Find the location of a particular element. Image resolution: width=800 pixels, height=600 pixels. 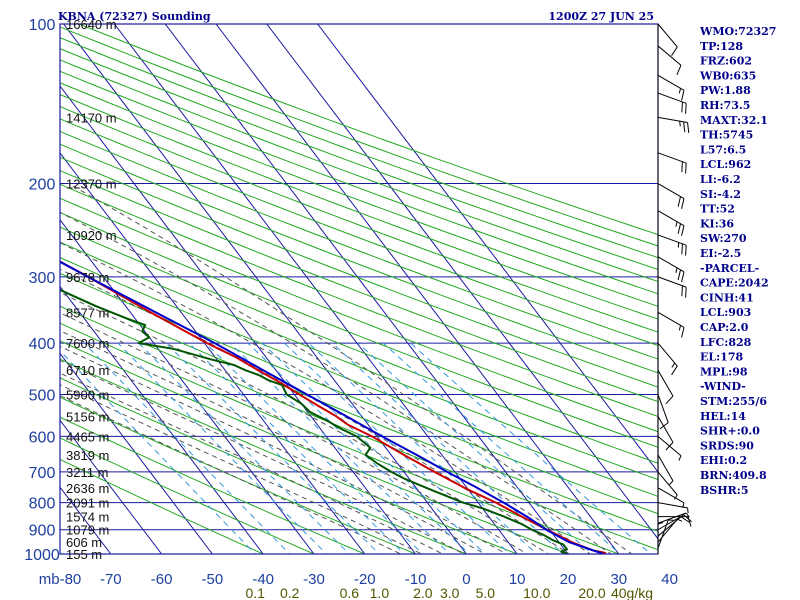

wind-barbs is located at coordinates (674, 288).